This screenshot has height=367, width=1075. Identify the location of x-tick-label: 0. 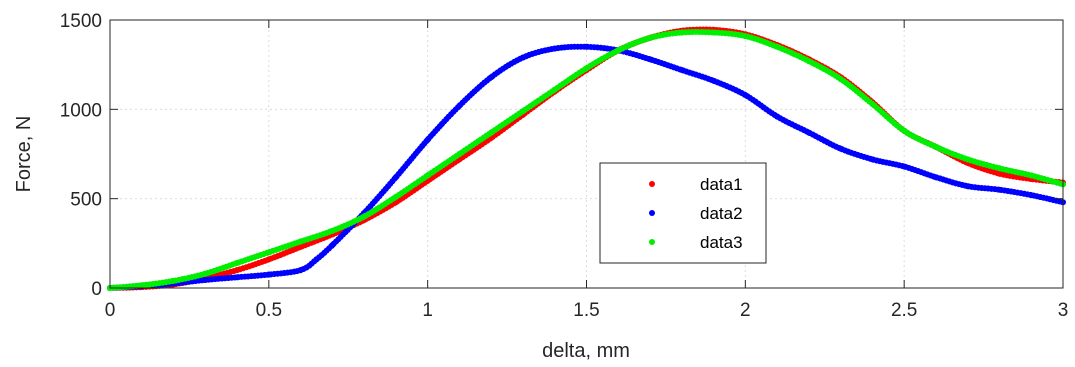
(110, 310).